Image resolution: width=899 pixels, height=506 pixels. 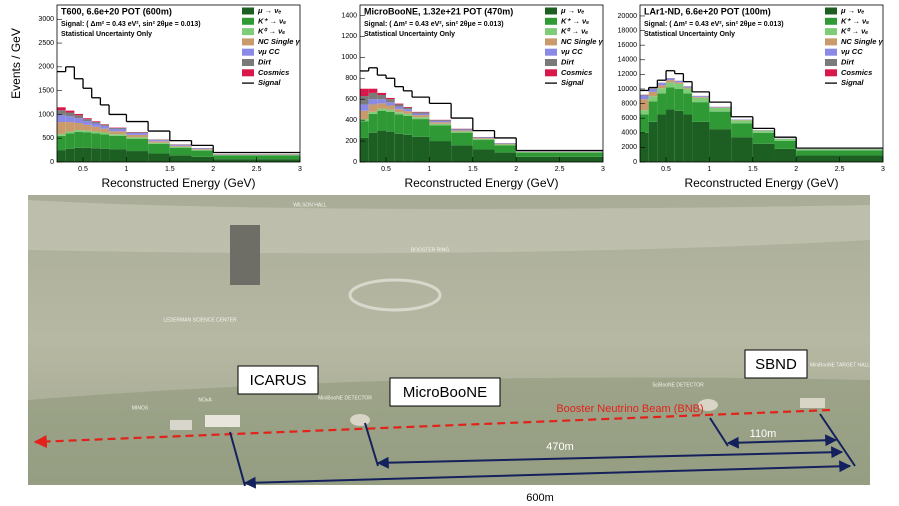 I want to click on y-tick-label: 600, so click(x=351, y=99).